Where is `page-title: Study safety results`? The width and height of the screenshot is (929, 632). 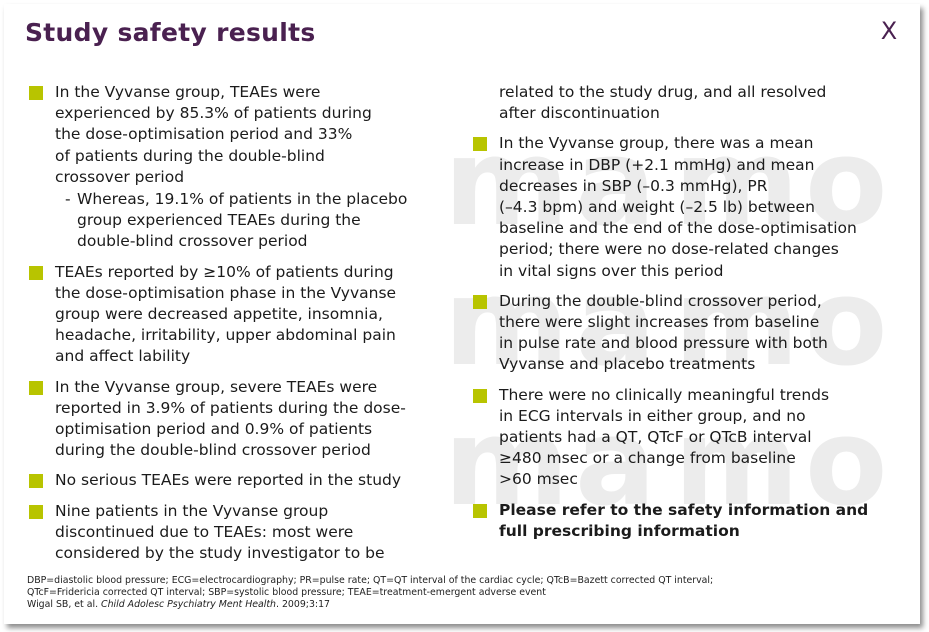 page-title: Study safety results is located at coordinates (170, 32).